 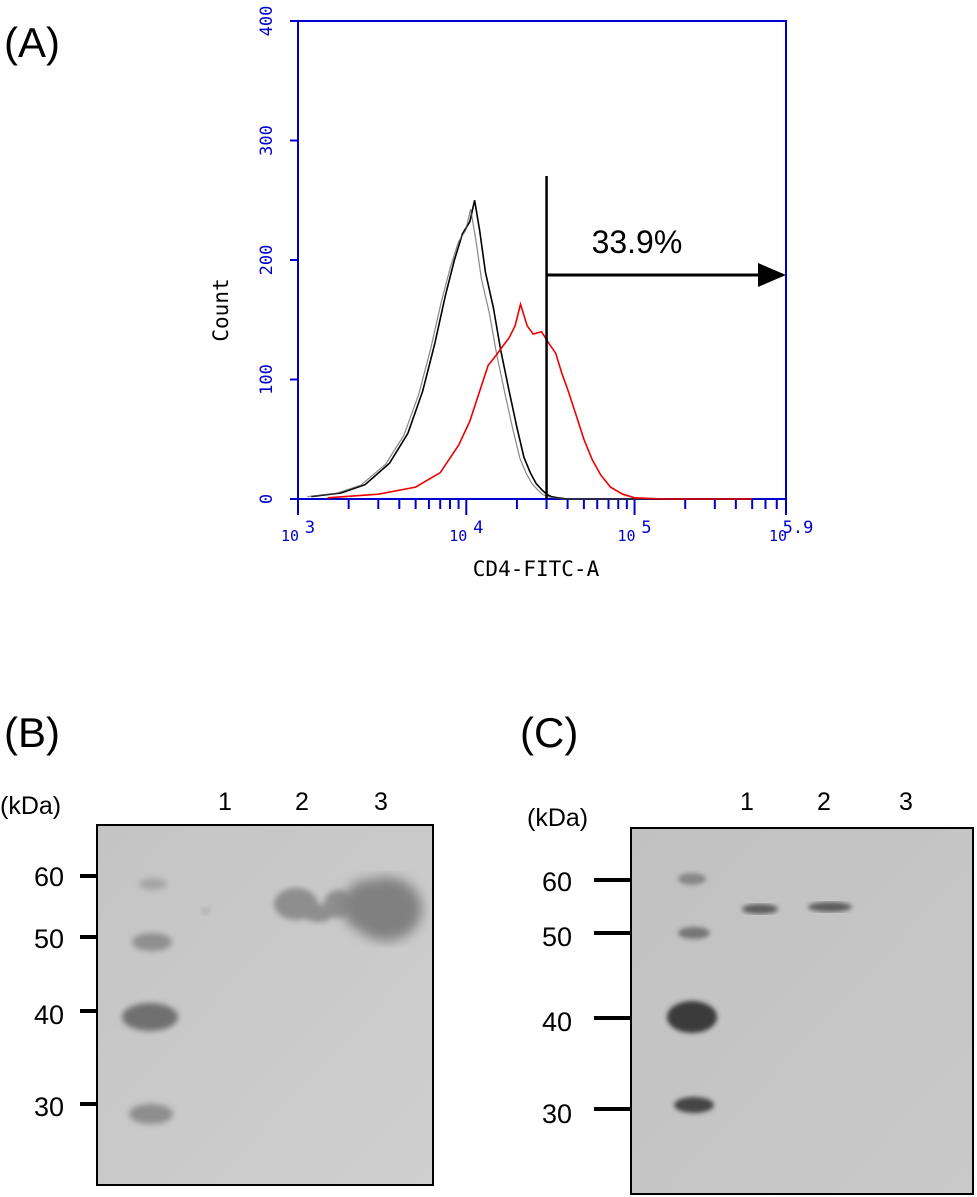 I want to click on x-axis-label: CD4-FITC-A, so click(x=536, y=569).